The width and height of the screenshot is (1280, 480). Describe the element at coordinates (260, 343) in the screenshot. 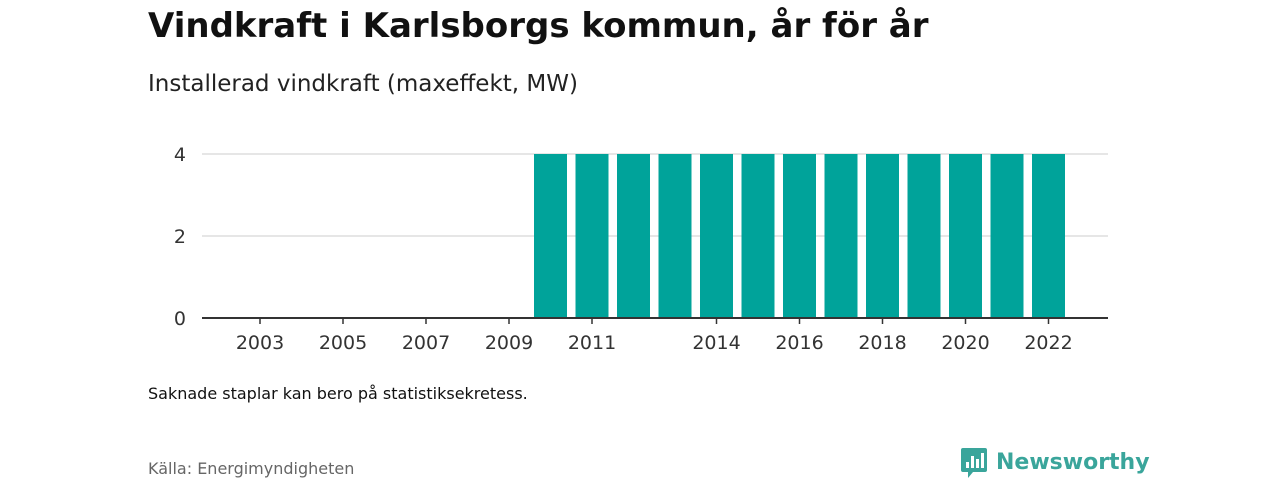

I see `x-tick-label: 2003` at that location.